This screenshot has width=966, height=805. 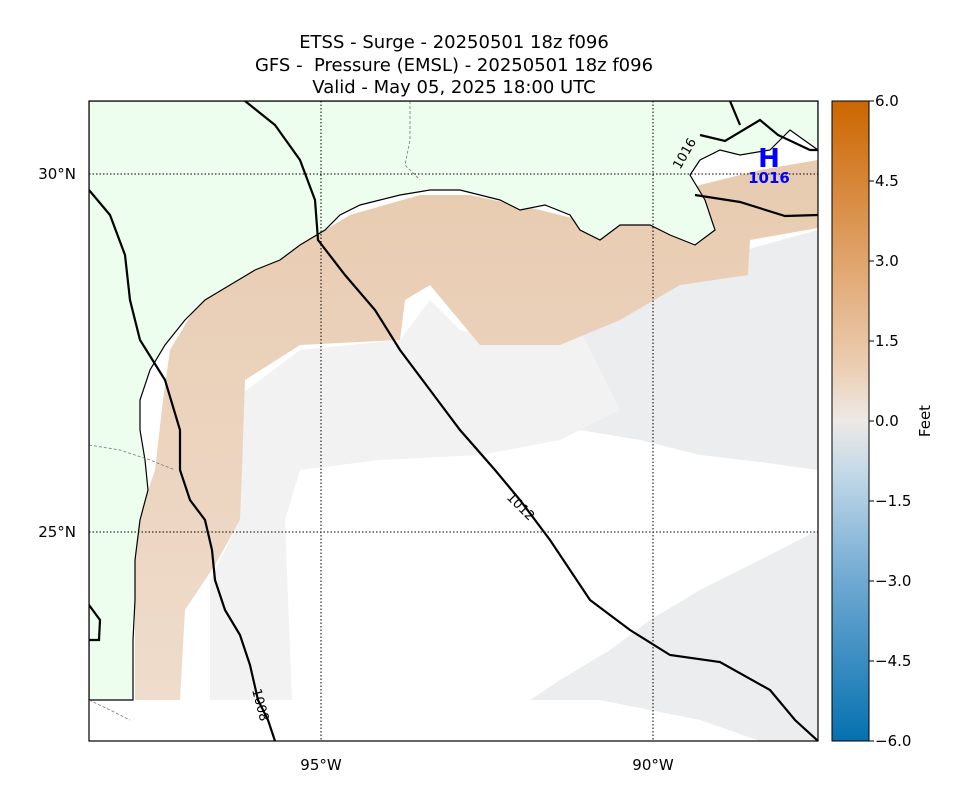 I want to click on colorbar-tick-label: −1.5, so click(x=893, y=501).